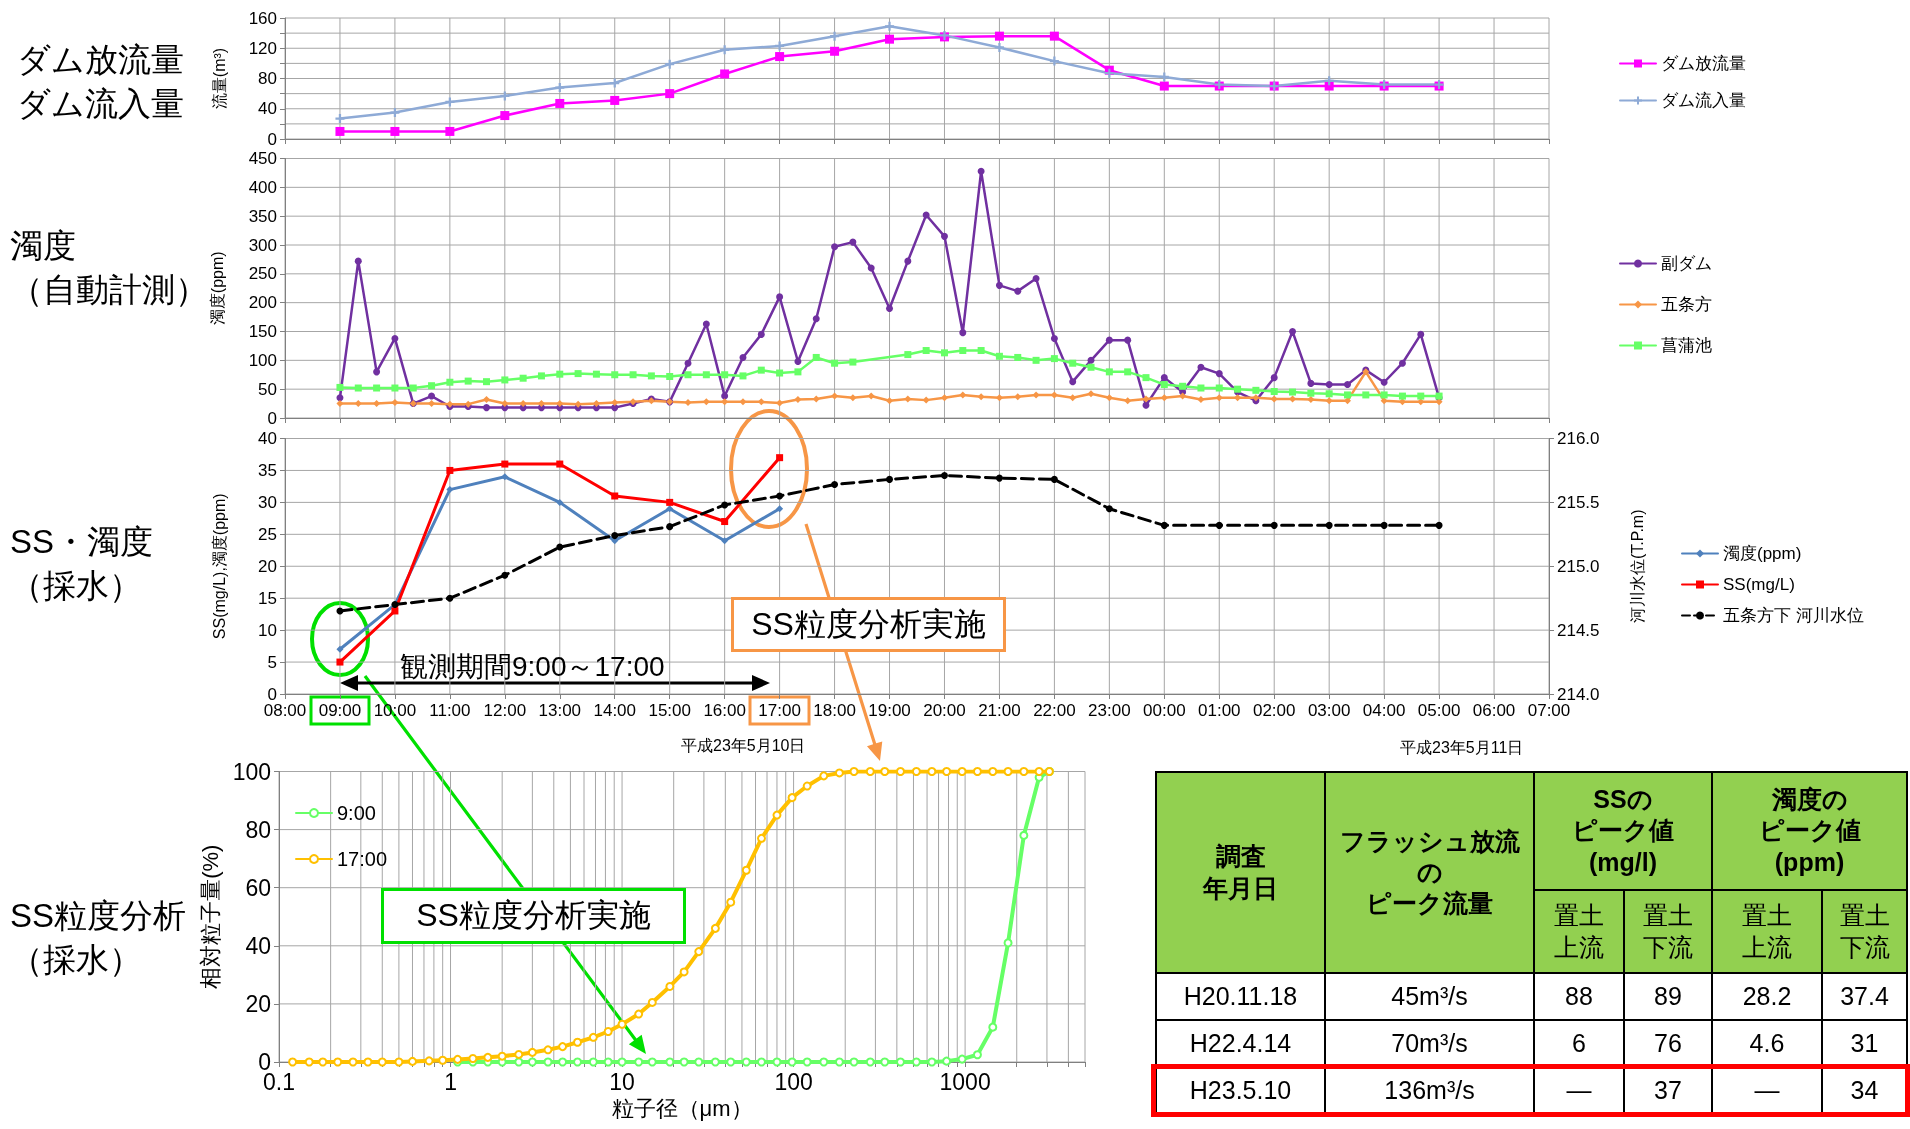 The image size is (1910, 1129). What do you see at coordinates (450, 1081) in the screenshot?
I see `x-tick-label: 1` at bounding box center [450, 1081].